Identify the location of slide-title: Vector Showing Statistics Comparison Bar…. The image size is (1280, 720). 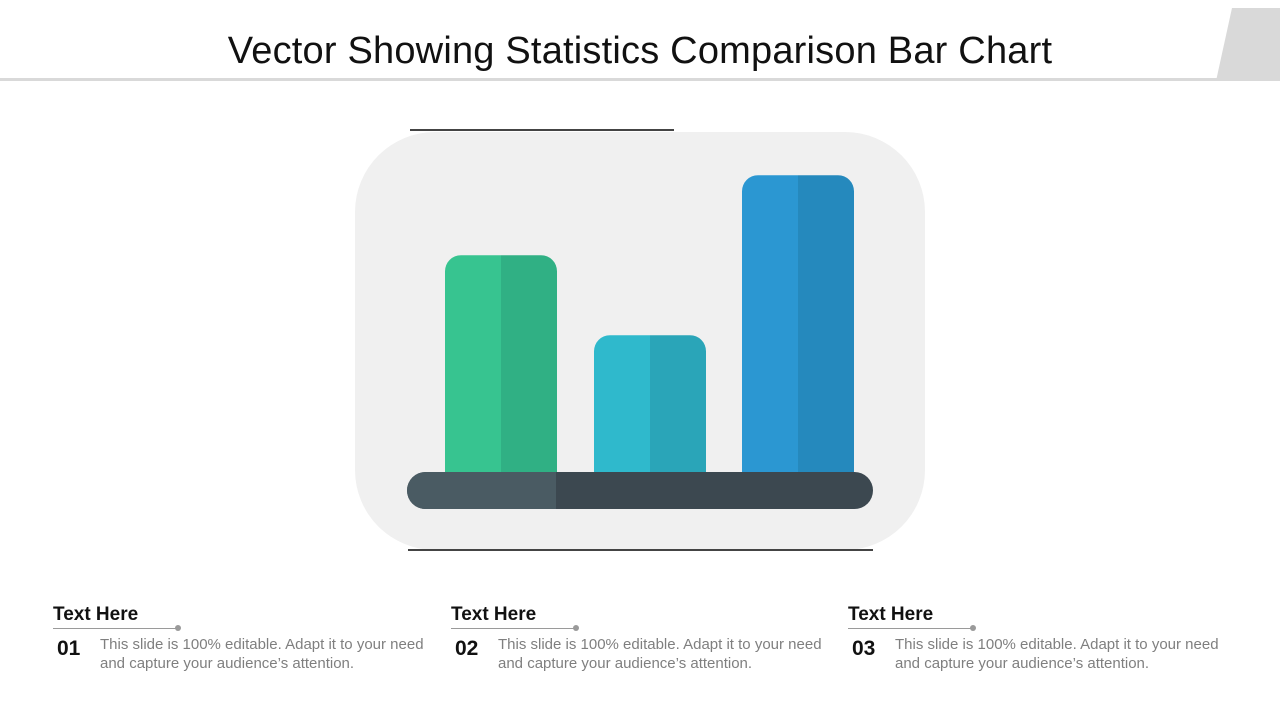
(640, 51).